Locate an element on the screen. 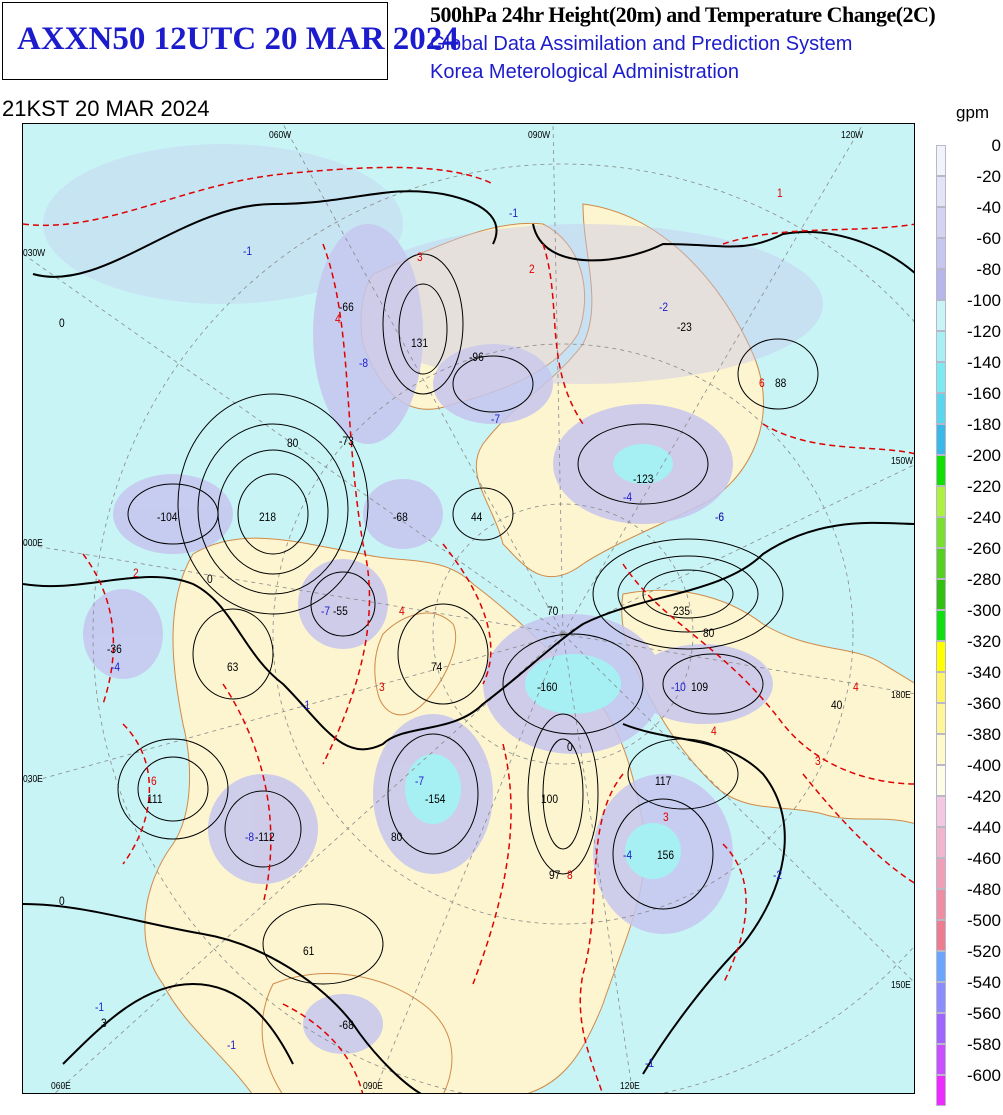  legend-label: -180 is located at coordinates (983, 424).